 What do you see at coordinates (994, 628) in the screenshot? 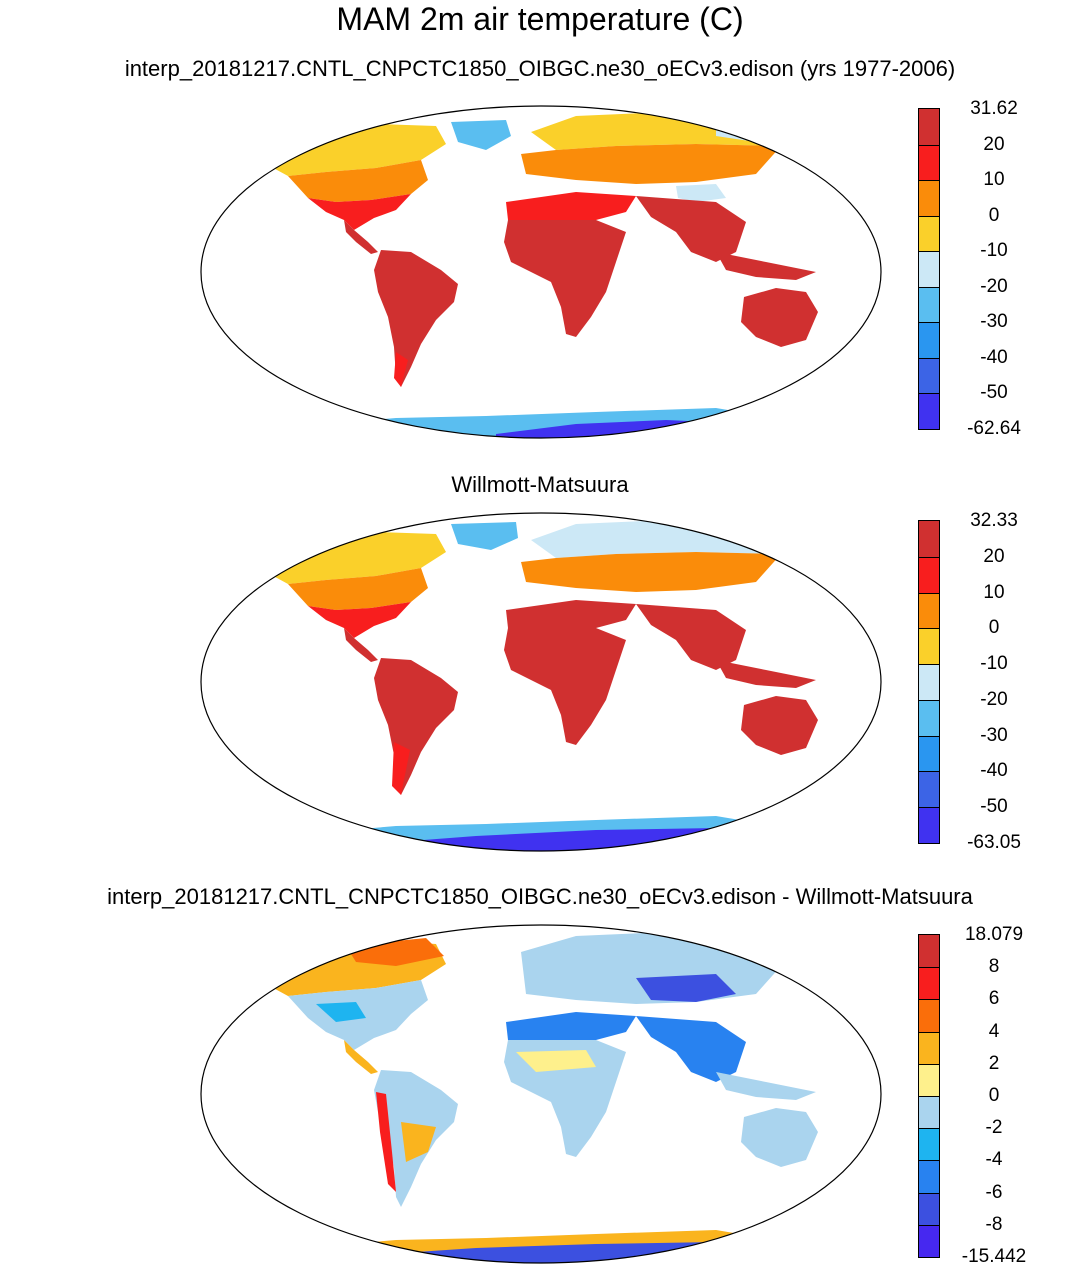
I see `colorbar-tick-label: 0` at bounding box center [994, 628].